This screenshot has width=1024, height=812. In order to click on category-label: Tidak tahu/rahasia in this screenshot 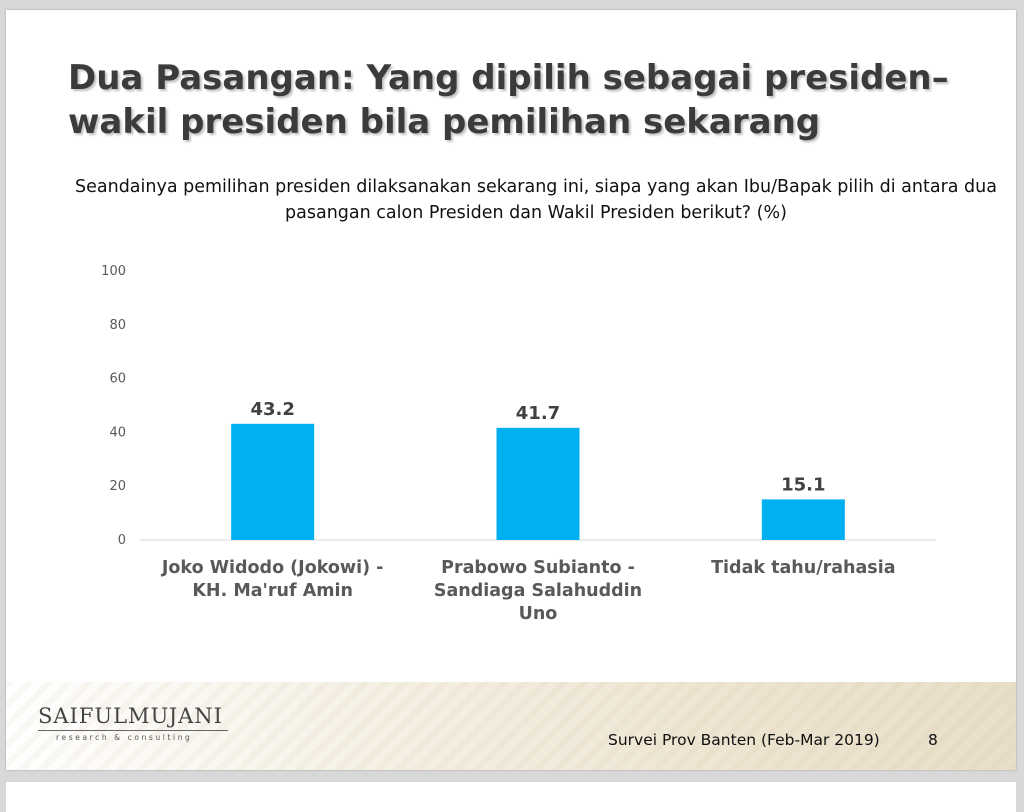, I will do `click(803, 568)`.